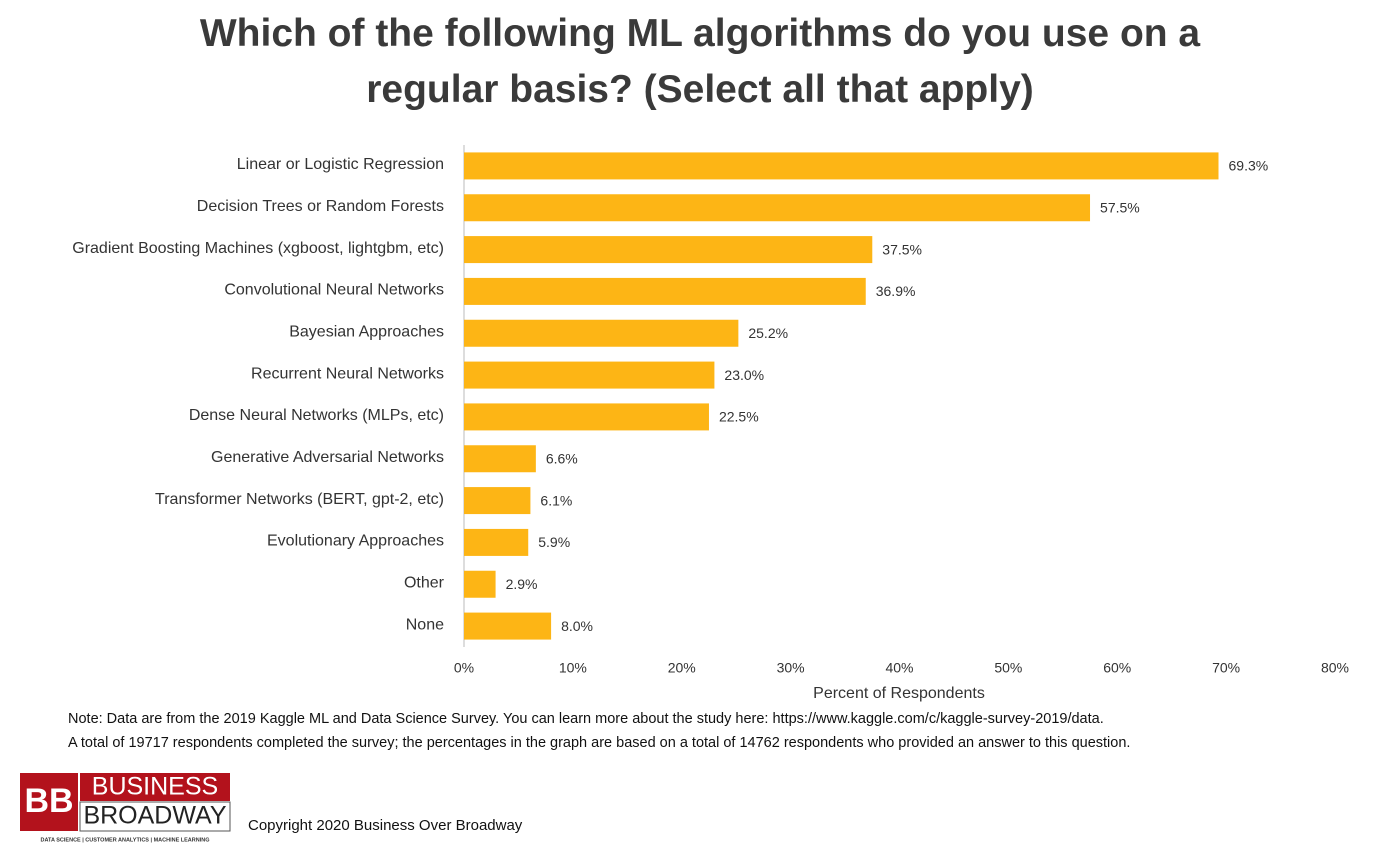  Describe the element at coordinates (327, 457) in the screenshot. I see `y-tick-label: Generative Adversarial Networks` at that location.